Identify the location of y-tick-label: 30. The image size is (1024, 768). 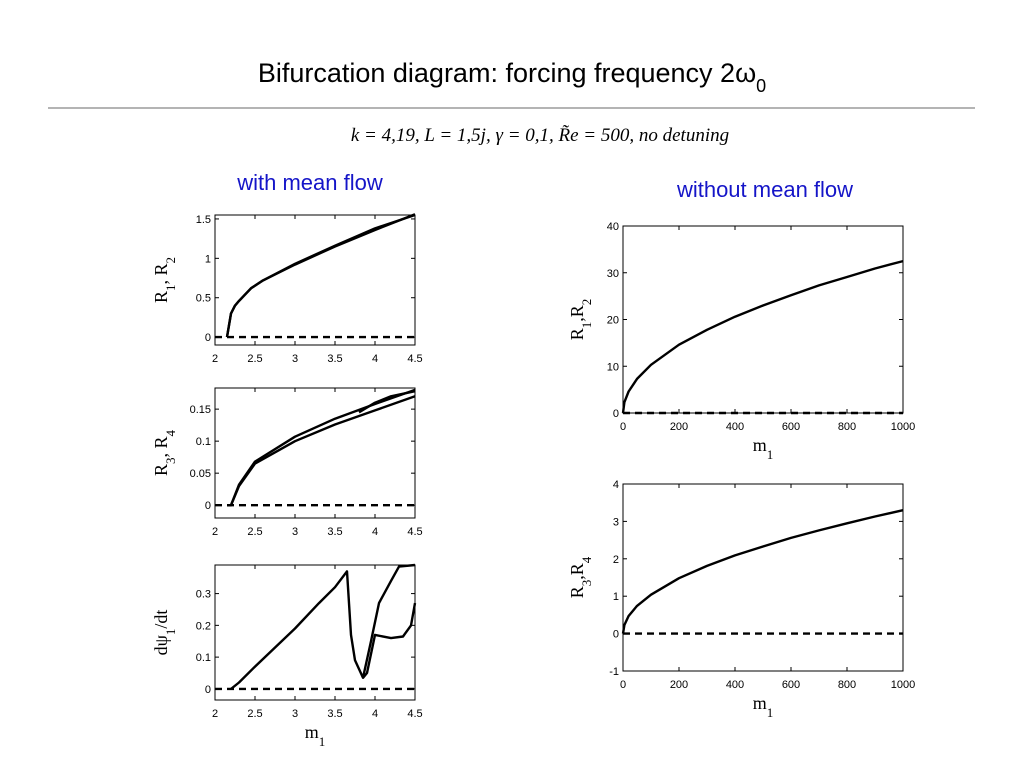
(613, 274).